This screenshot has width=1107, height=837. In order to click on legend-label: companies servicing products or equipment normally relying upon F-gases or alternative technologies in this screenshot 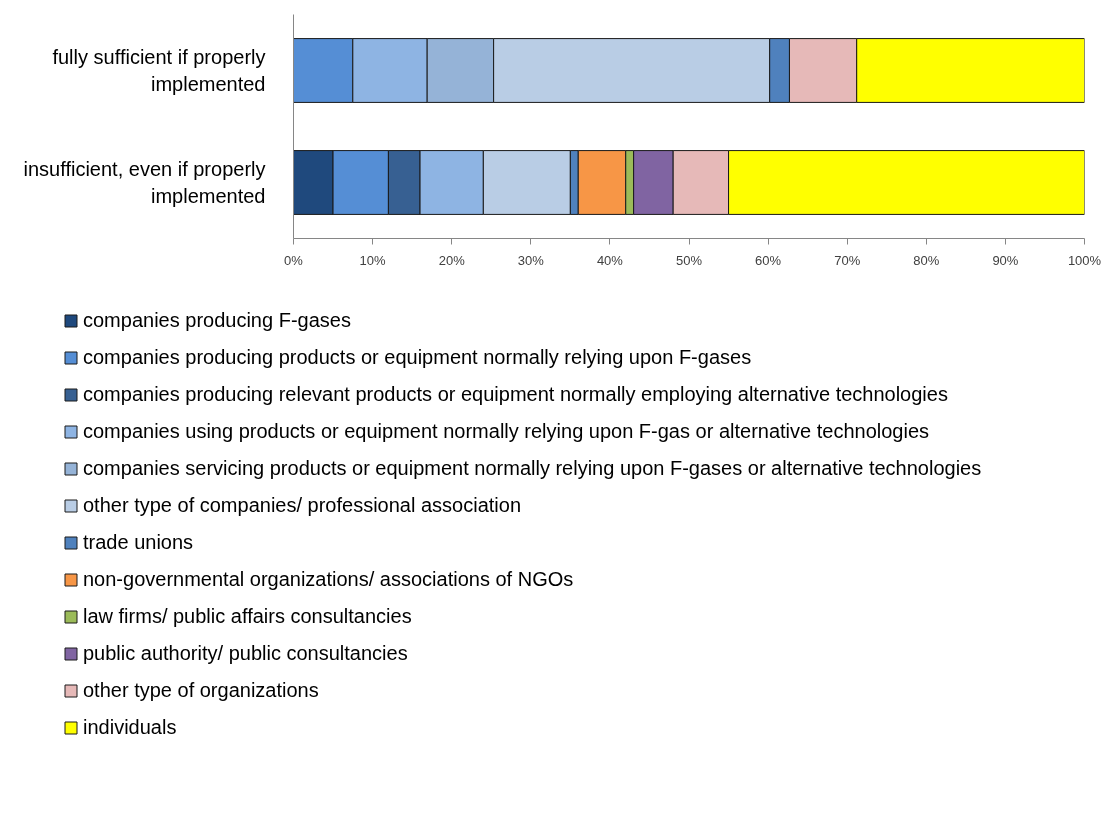, I will do `click(532, 468)`.